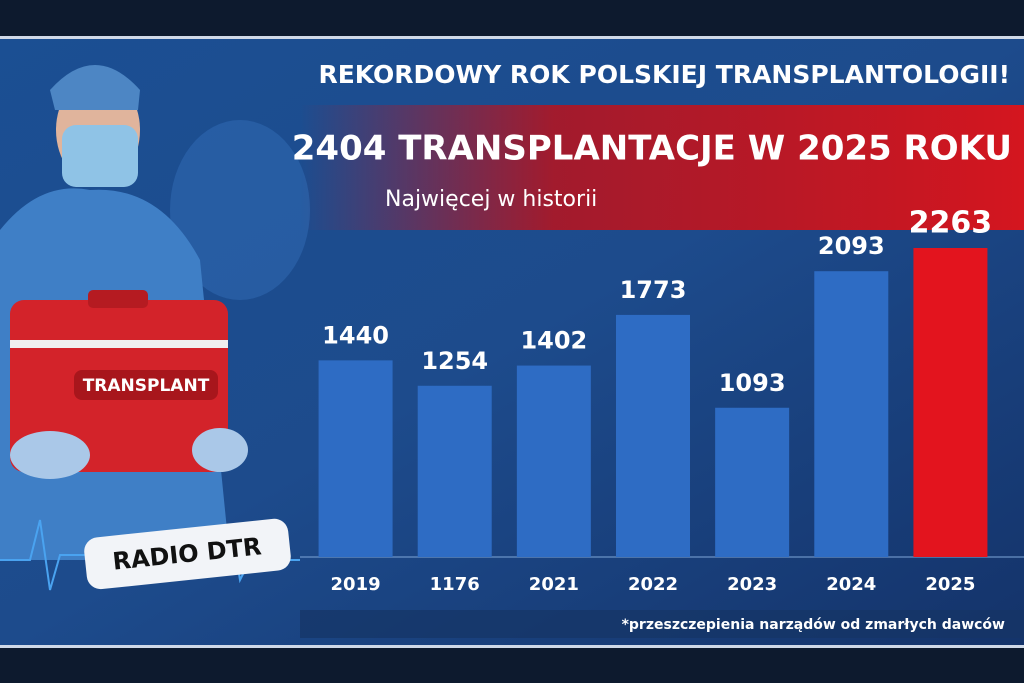  I want to click on banner, so click(662, 167).